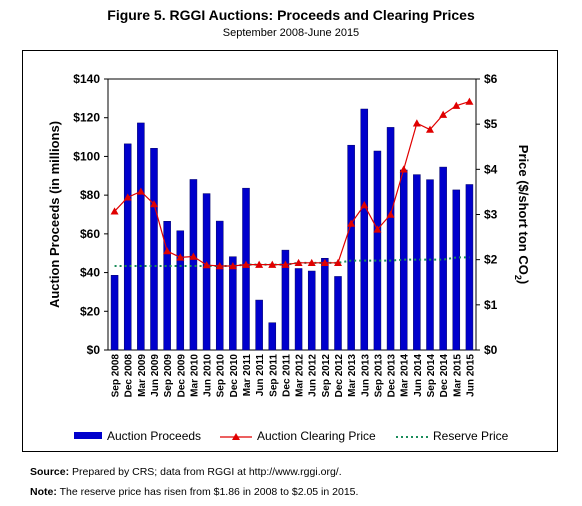  What do you see at coordinates (116, 376) in the screenshot?
I see `x-tick-label: Sep 2008` at bounding box center [116, 376].